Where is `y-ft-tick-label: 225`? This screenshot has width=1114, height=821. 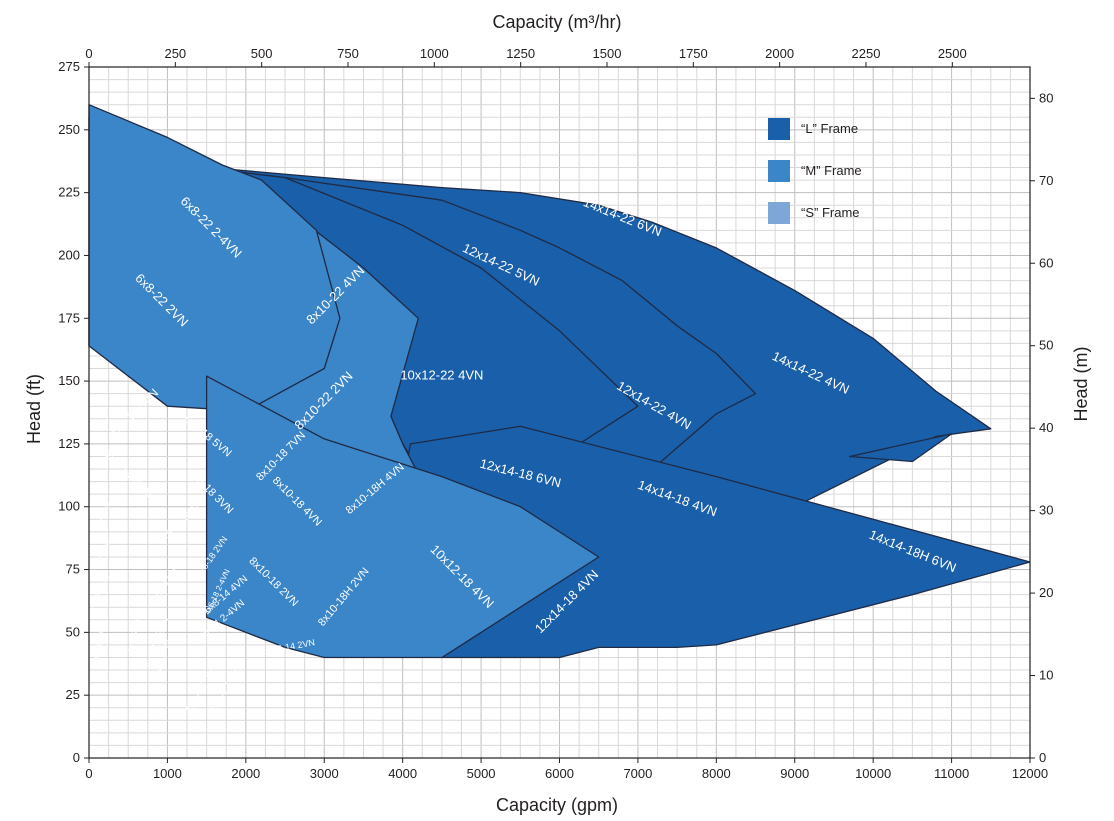 y-ft-tick-label: 225 is located at coordinates (69, 192).